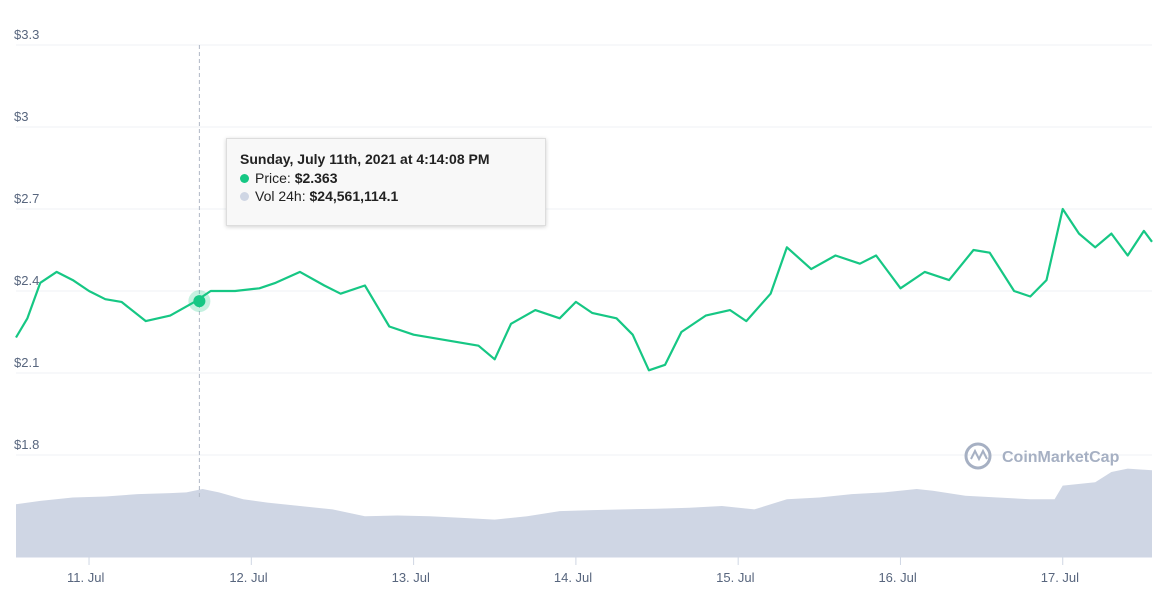 The width and height of the screenshot is (1169, 603). What do you see at coordinates (199, 301) in the screenshot?
I see `hover-point` at bounding box center [199, 301].